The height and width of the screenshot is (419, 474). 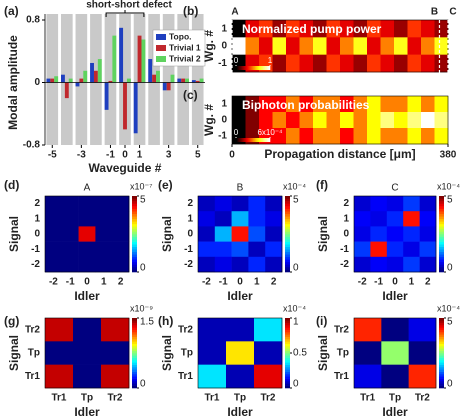 What do you see at coordinates (206, 282) in the screenshot?
I see `x-tick-label: -2` at bounding box center [206, 282].